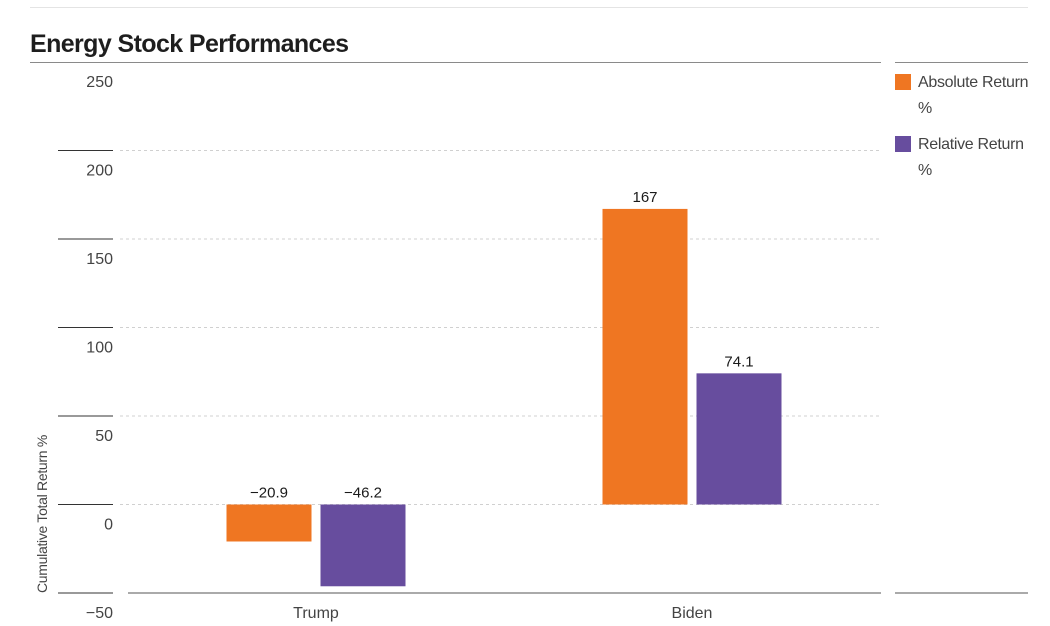 The width and height of the screenshot is (1050, 626). I want to click on x-tick-label: Biden, so click(692, 613).